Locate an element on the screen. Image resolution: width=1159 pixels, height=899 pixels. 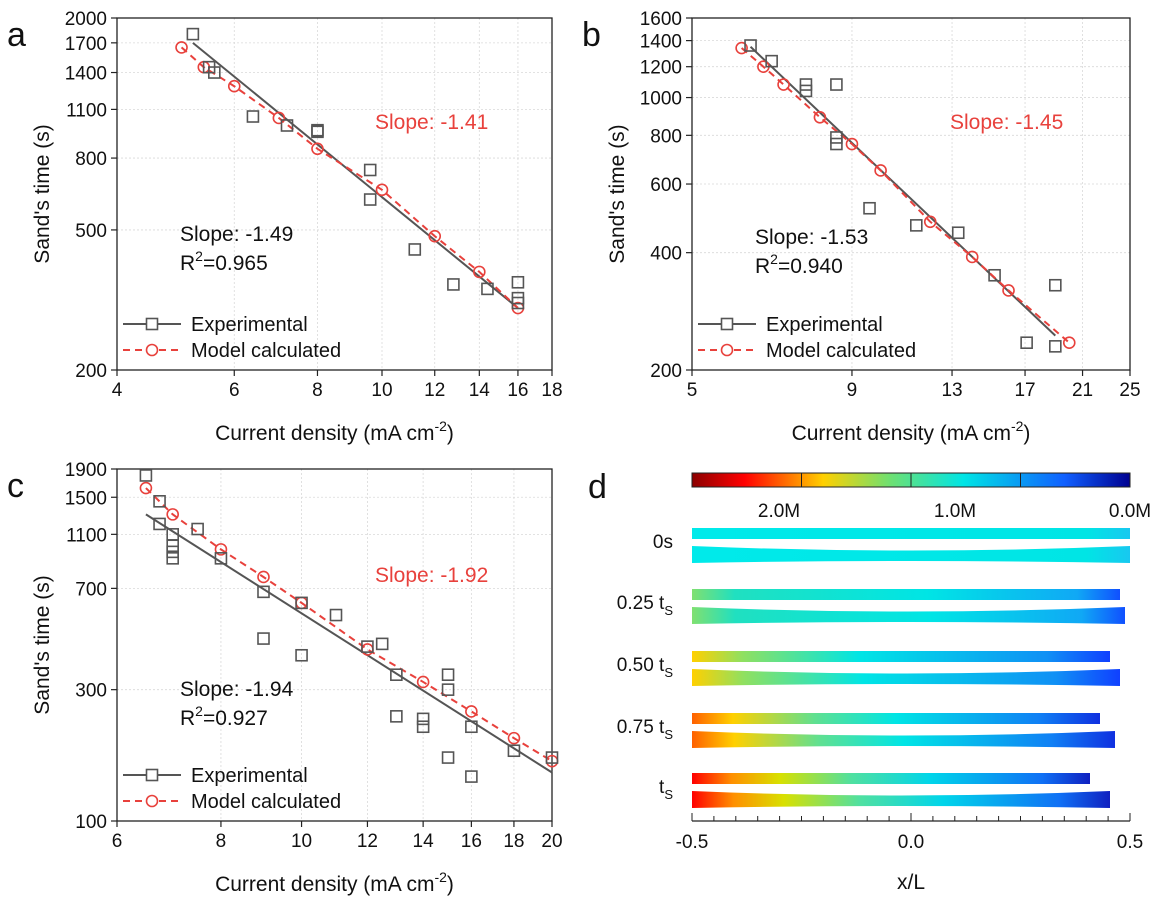
y-tick-label: 1000 is located at coordinates (661, 99).